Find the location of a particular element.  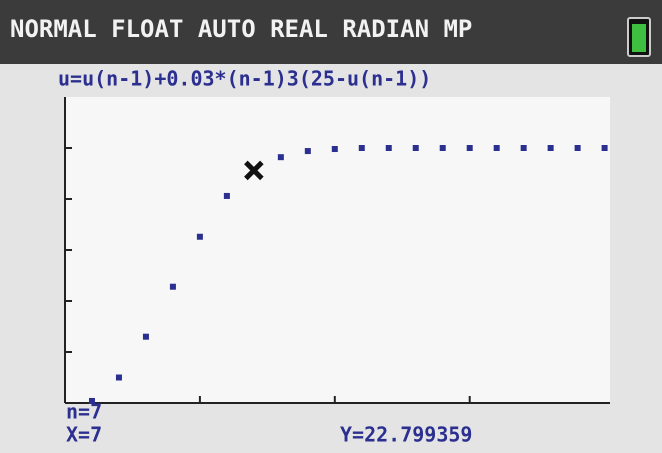

trace-cursor is located at coordinates (254, 170).